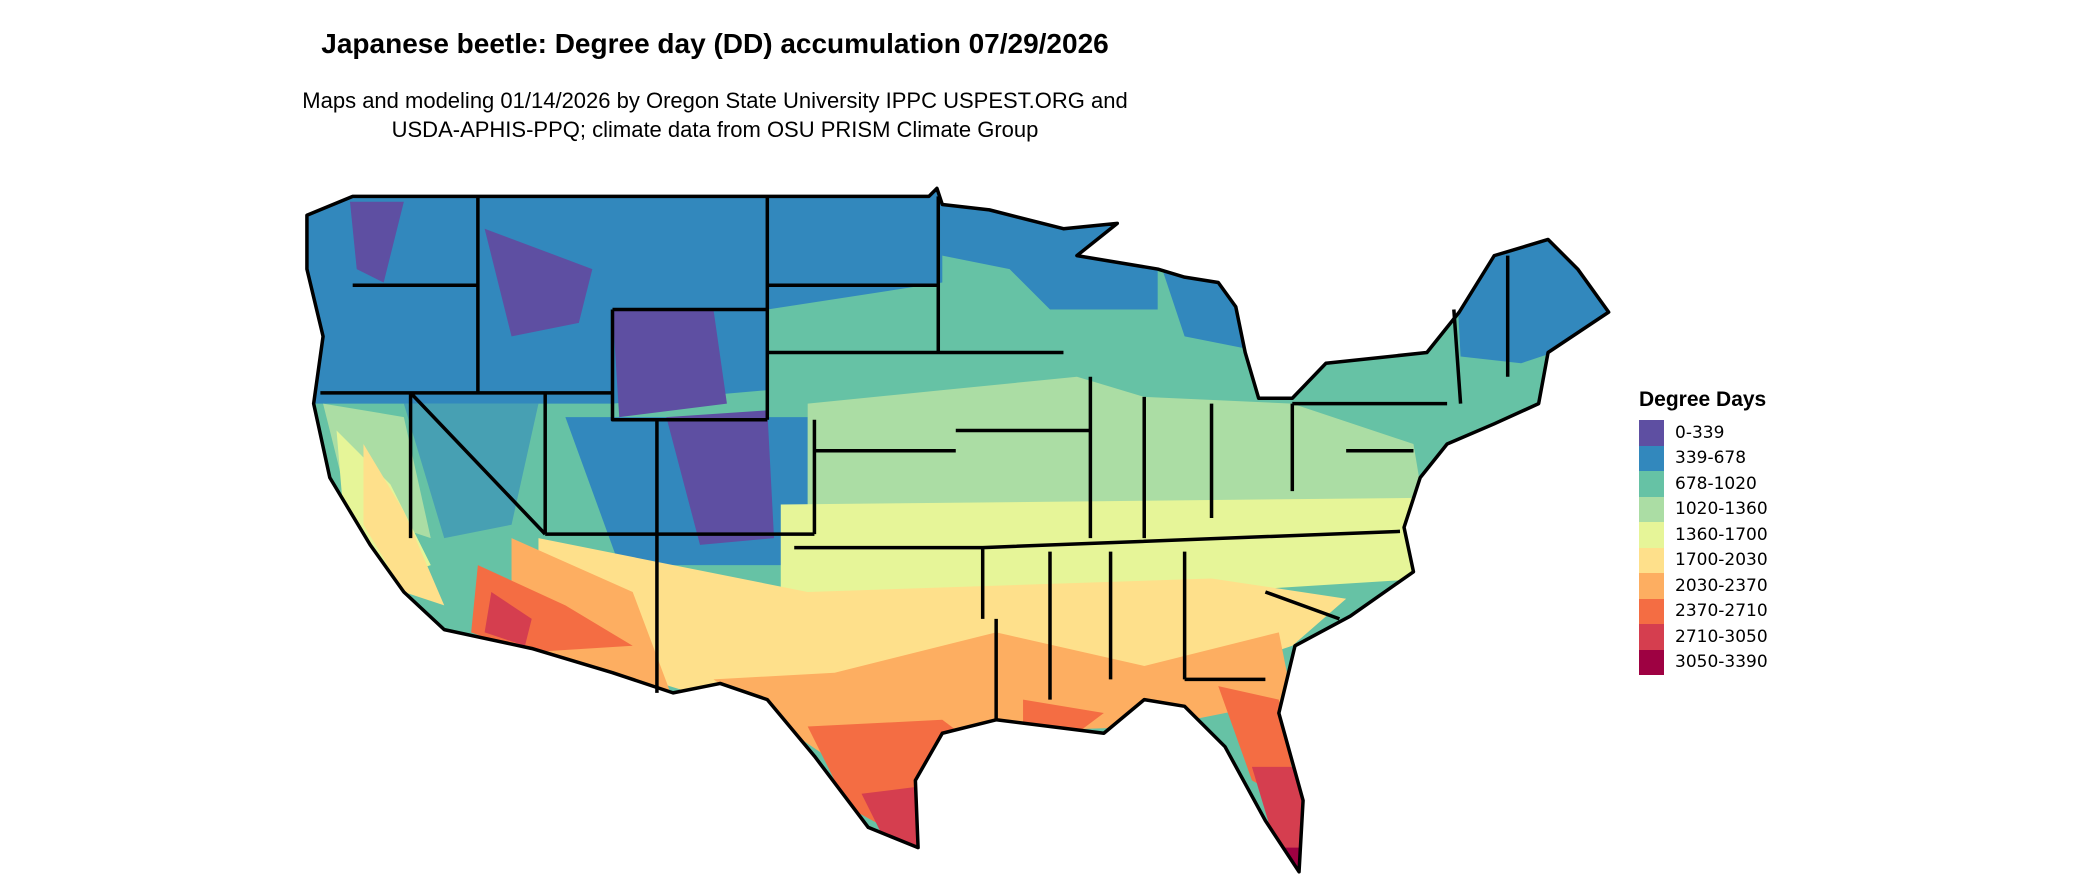 Image resolution: width=2100 pixels, height=892 pixels. I want to click on legend-label: 2370-2710, so click(1721, 611).